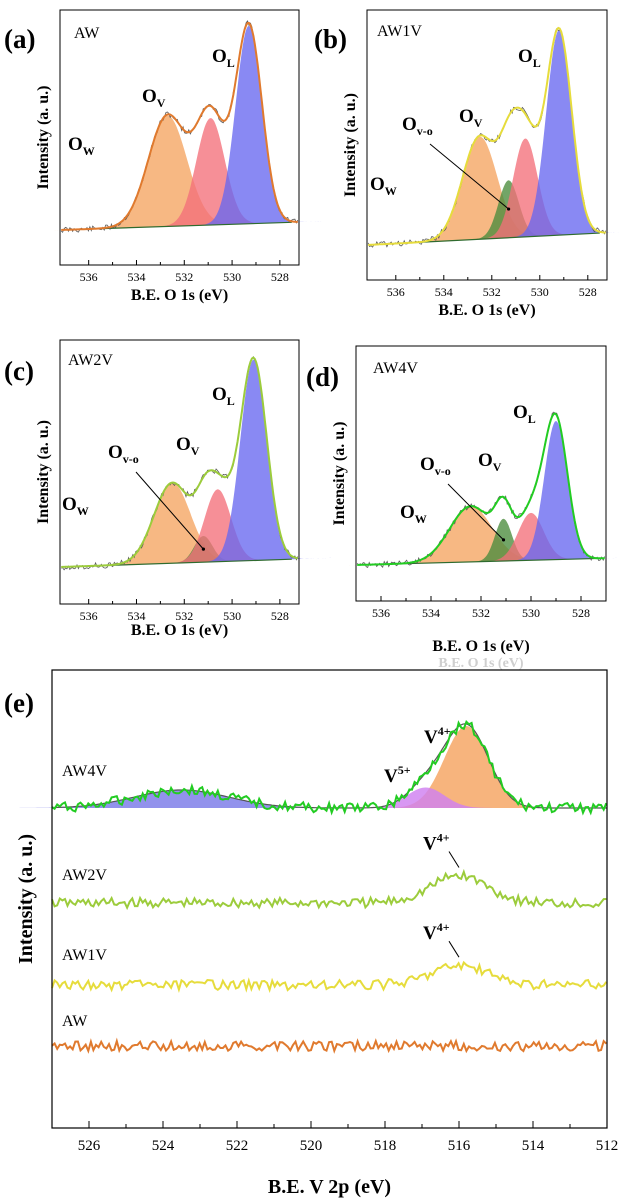  What do you see at coordinates (19, 39) in the screenshot?
I see `panel-letter: (a)` at bounding box center [19, 39].